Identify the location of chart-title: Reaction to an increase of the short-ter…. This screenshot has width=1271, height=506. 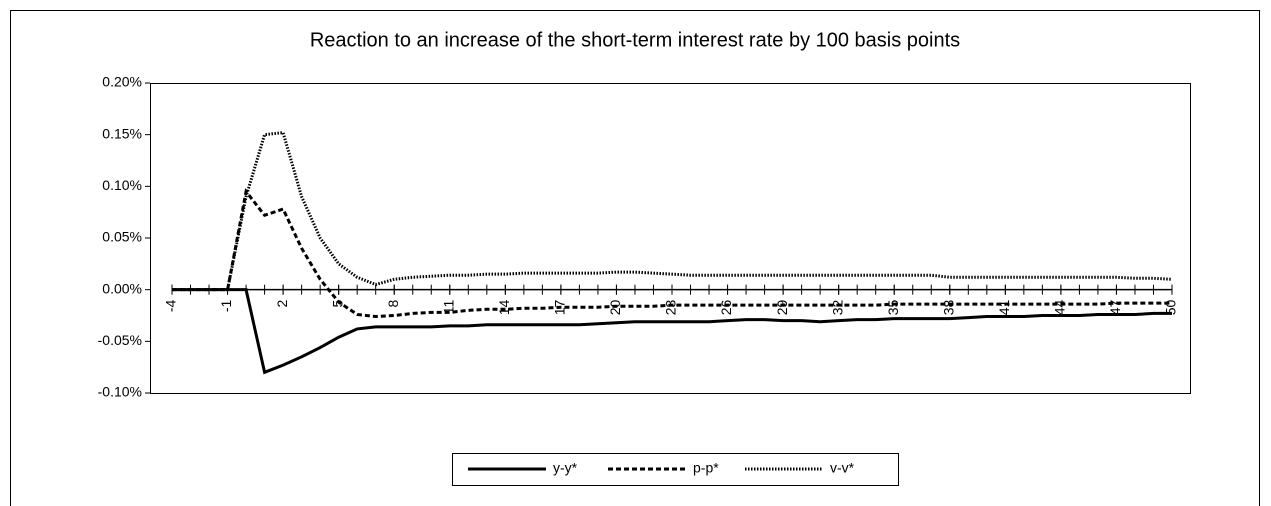
(635, 40).